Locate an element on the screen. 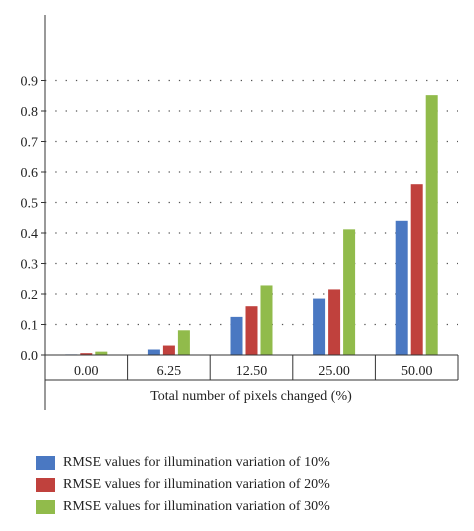  x-axis-title: Total number of pixels changed (%) is located at coordinates (251, 396).